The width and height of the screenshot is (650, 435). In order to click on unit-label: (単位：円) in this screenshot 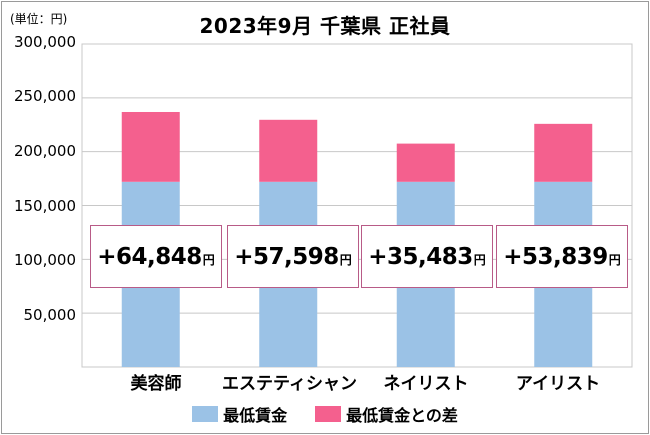, I will do `click(39, 19)`.